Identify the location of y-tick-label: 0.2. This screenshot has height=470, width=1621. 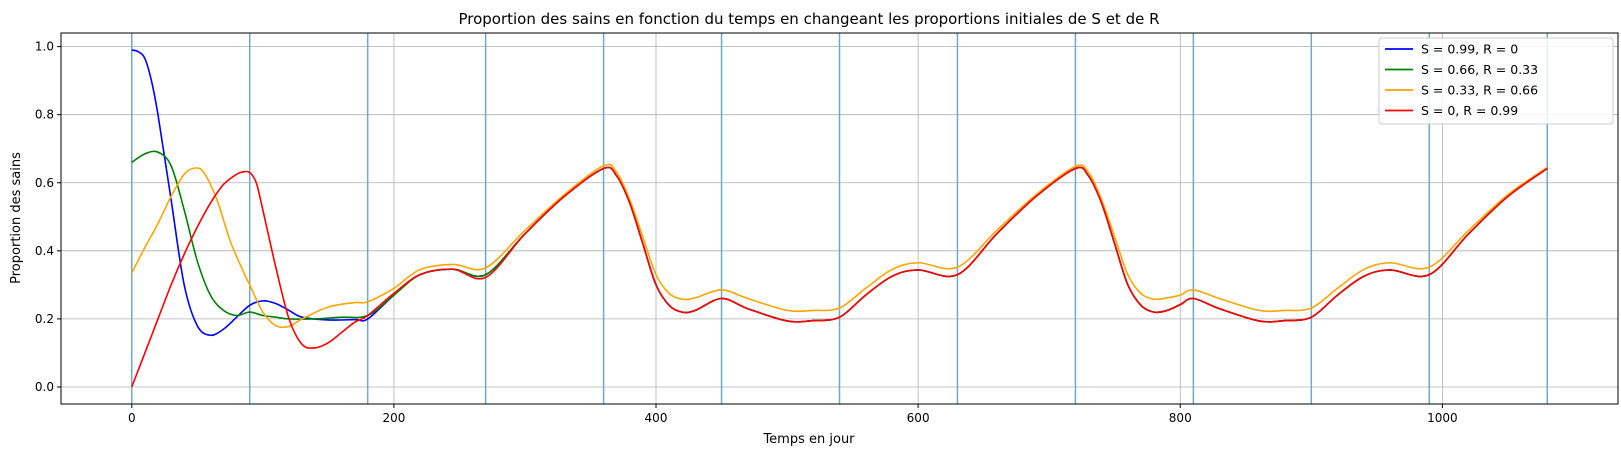
(44, 319).